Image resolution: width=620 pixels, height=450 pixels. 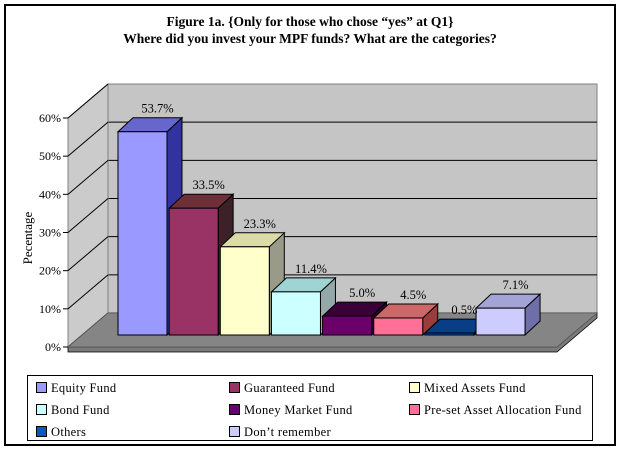 What do you see at coordinates (234, 387) in the screenshot?
I see `legend-marker-guaranteed-fund` at bounding box center [234, 387].